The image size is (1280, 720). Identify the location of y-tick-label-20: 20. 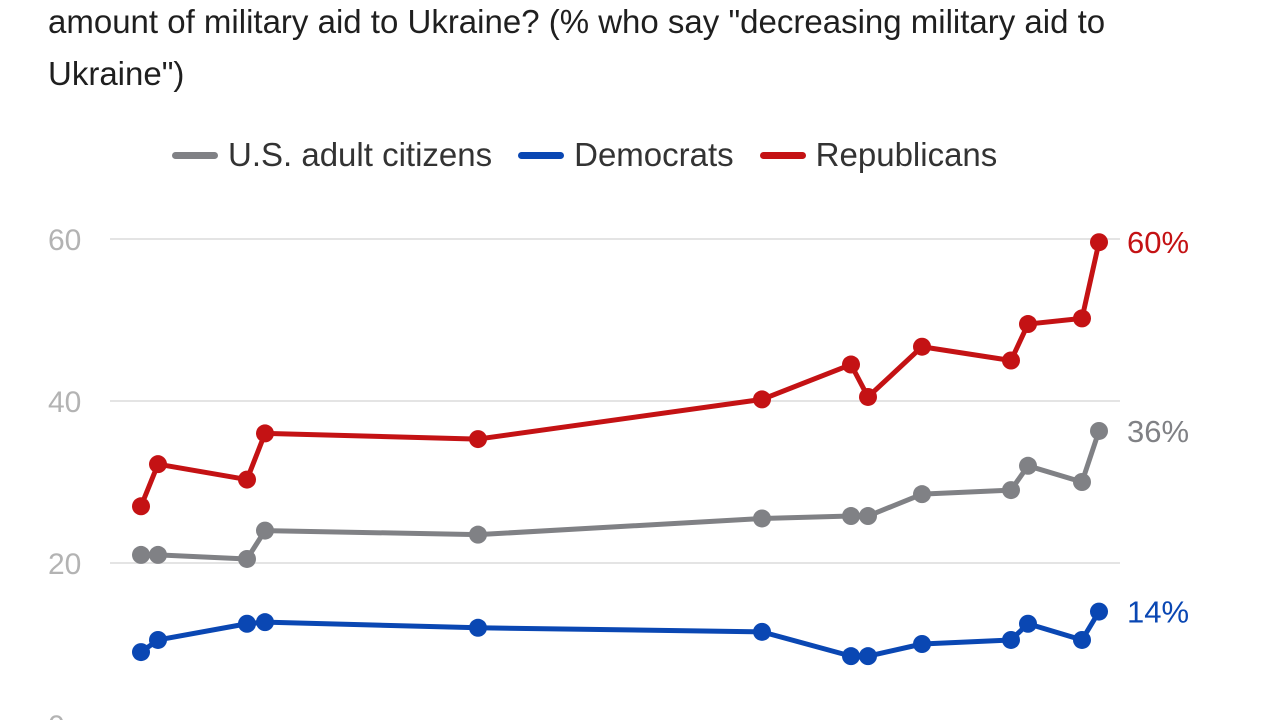
(64, 564).